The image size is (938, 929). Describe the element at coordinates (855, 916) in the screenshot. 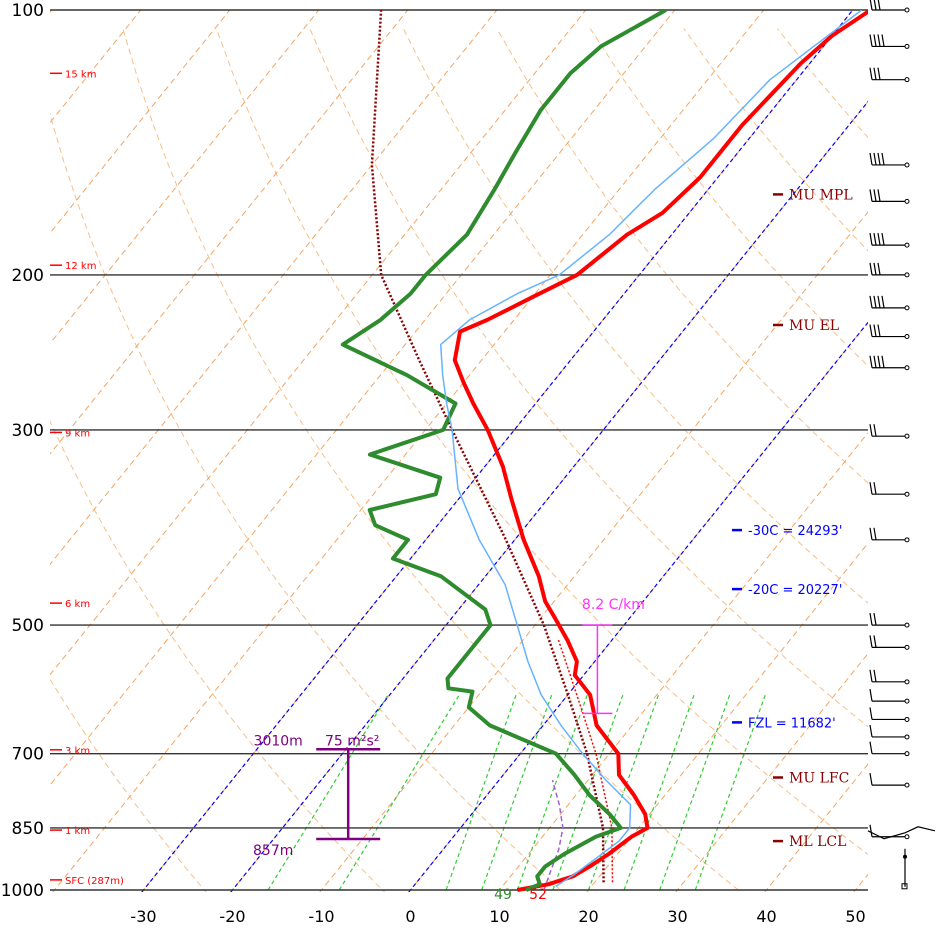

I see `temperature-tick-label: 50` at that location.